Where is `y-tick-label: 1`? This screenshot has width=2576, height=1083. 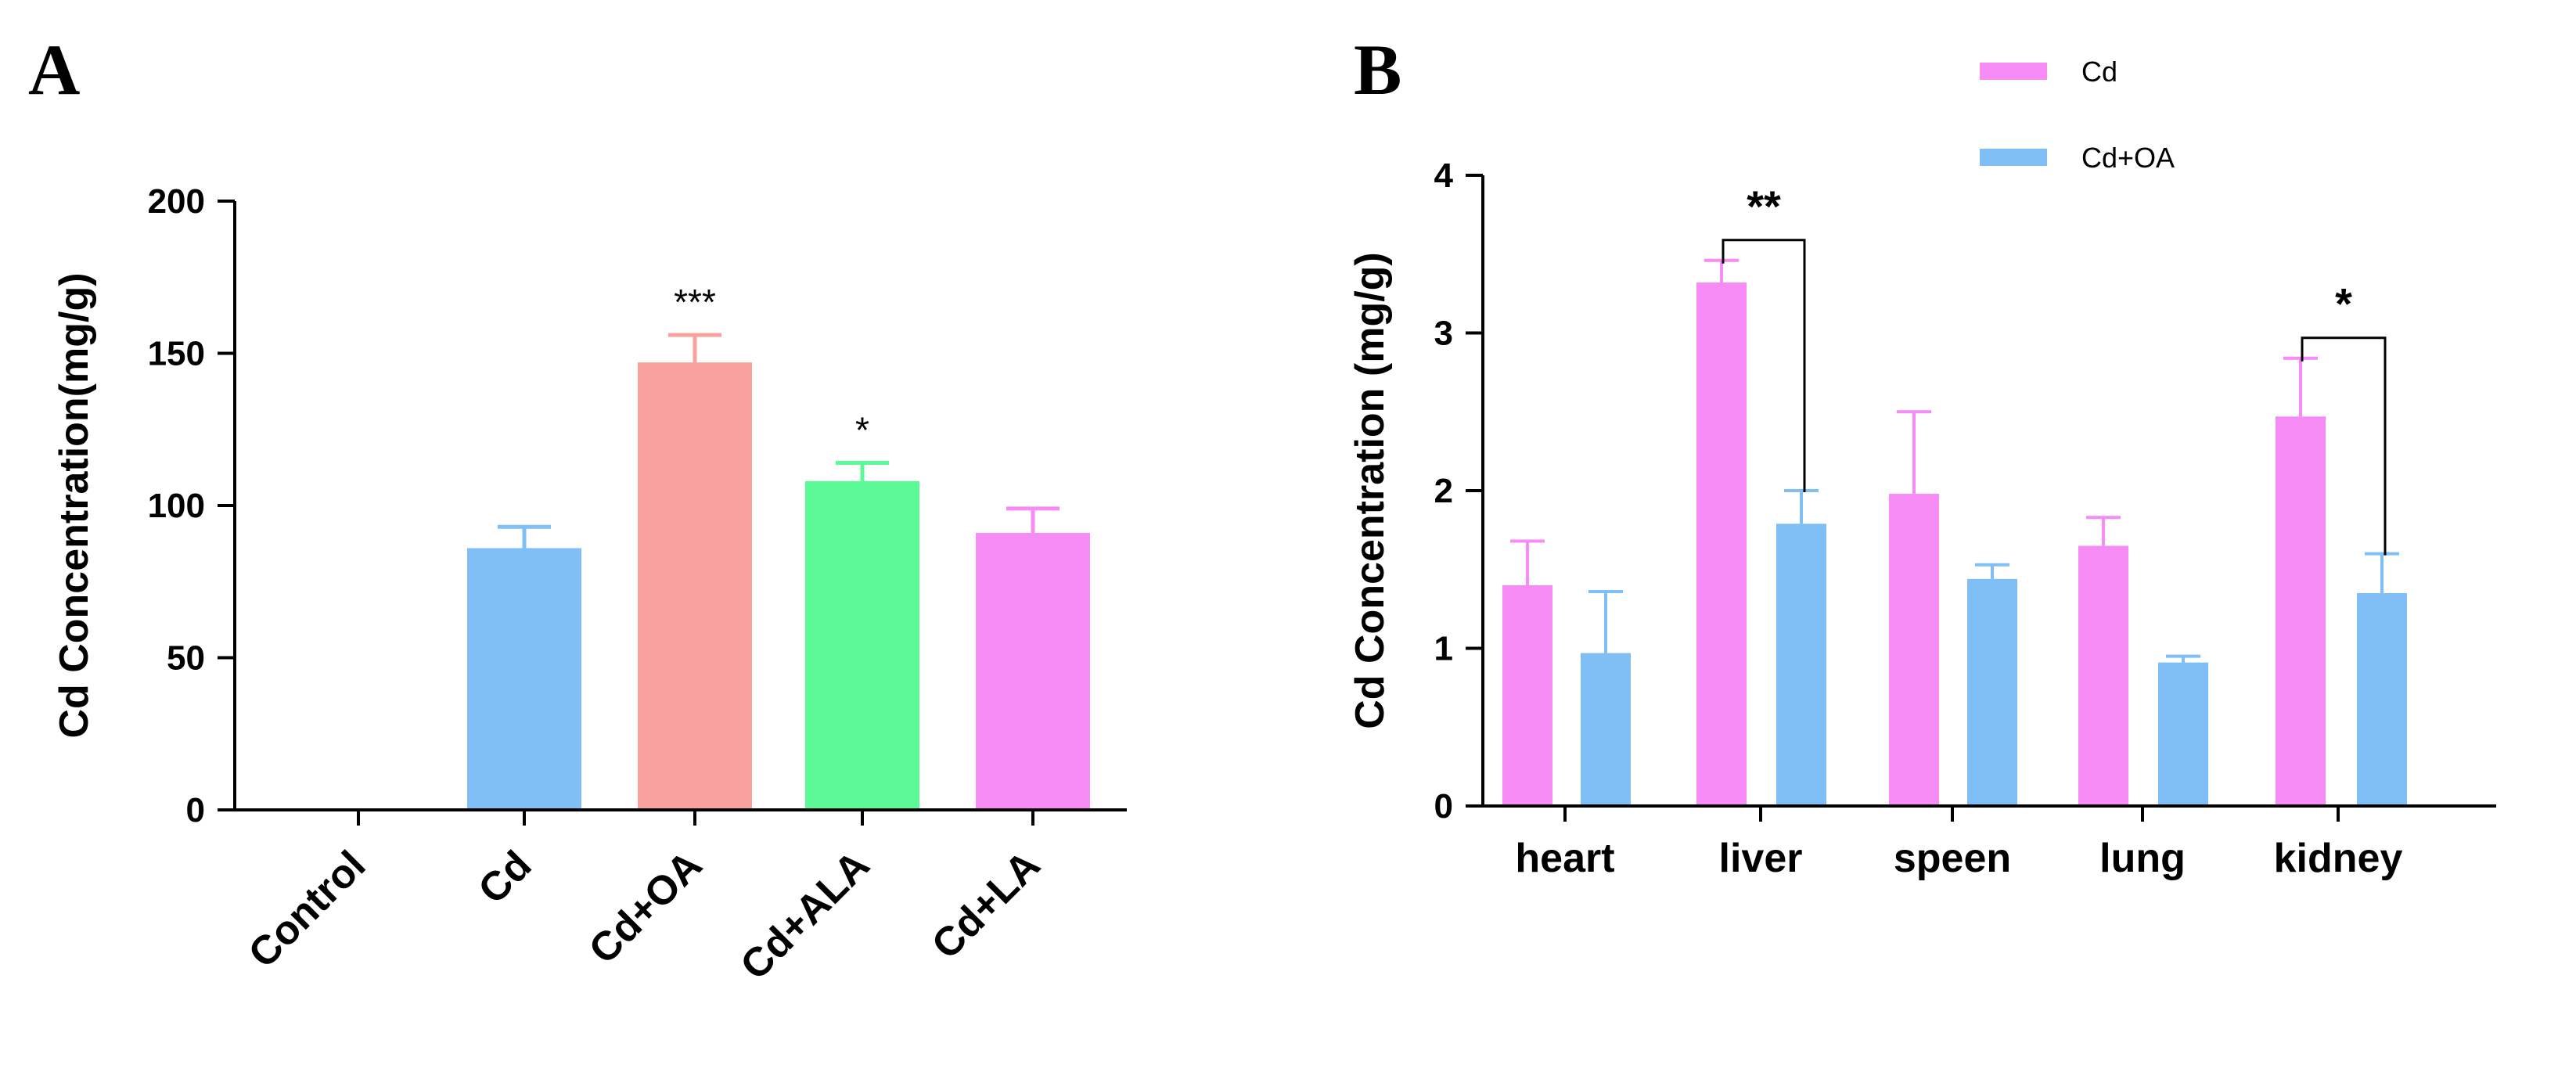 y-tick-label: 1 is located at coordinates (1443, 649).